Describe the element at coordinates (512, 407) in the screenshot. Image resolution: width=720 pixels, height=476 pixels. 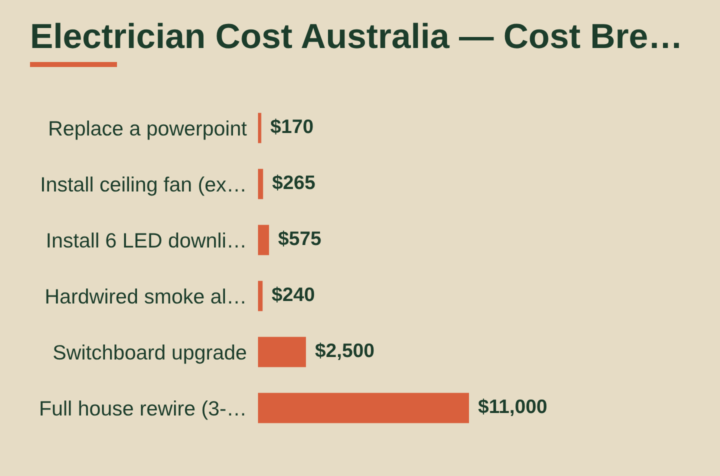
I see `data-label: $11,000` at that location.